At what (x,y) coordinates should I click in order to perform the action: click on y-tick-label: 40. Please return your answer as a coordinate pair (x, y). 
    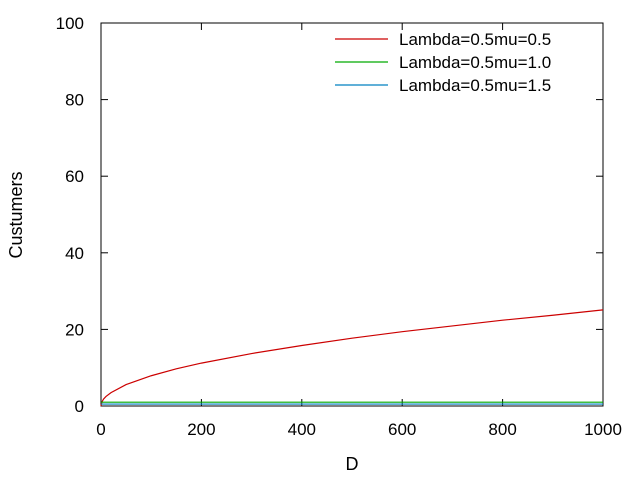
    Looking at the image, I should click on (74, 253).